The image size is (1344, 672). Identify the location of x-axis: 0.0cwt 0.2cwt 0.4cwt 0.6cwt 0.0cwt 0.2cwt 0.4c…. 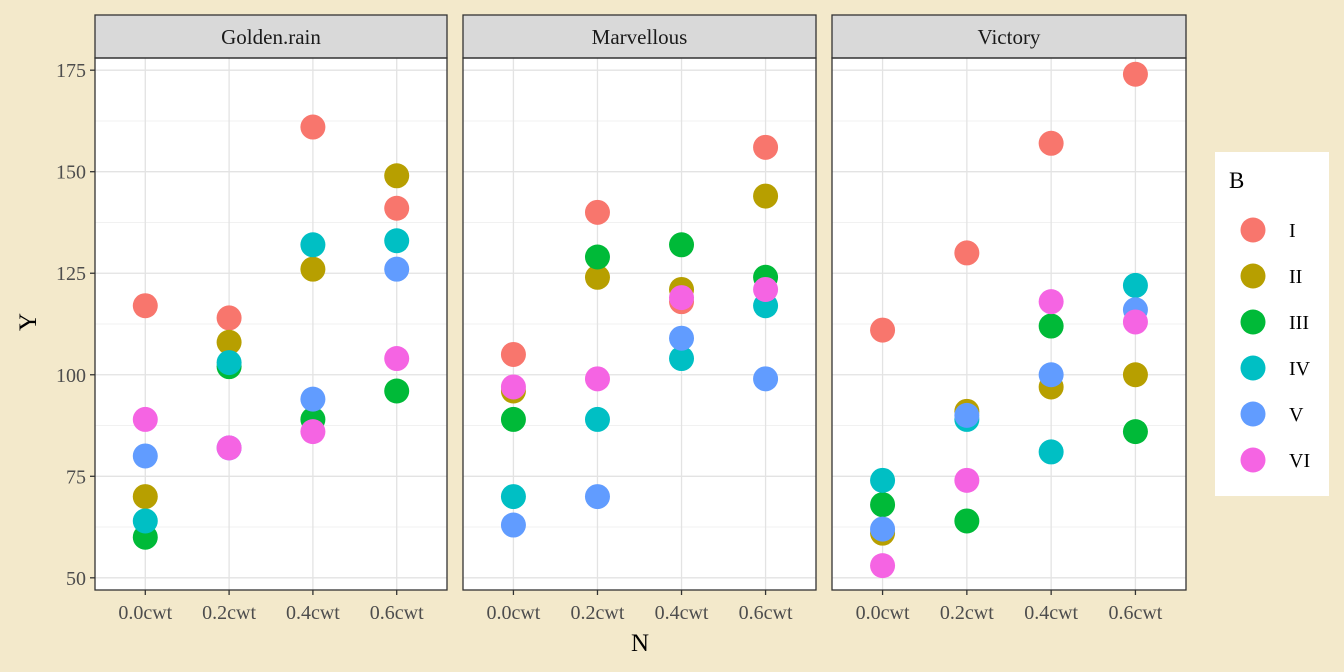
(640, 607).